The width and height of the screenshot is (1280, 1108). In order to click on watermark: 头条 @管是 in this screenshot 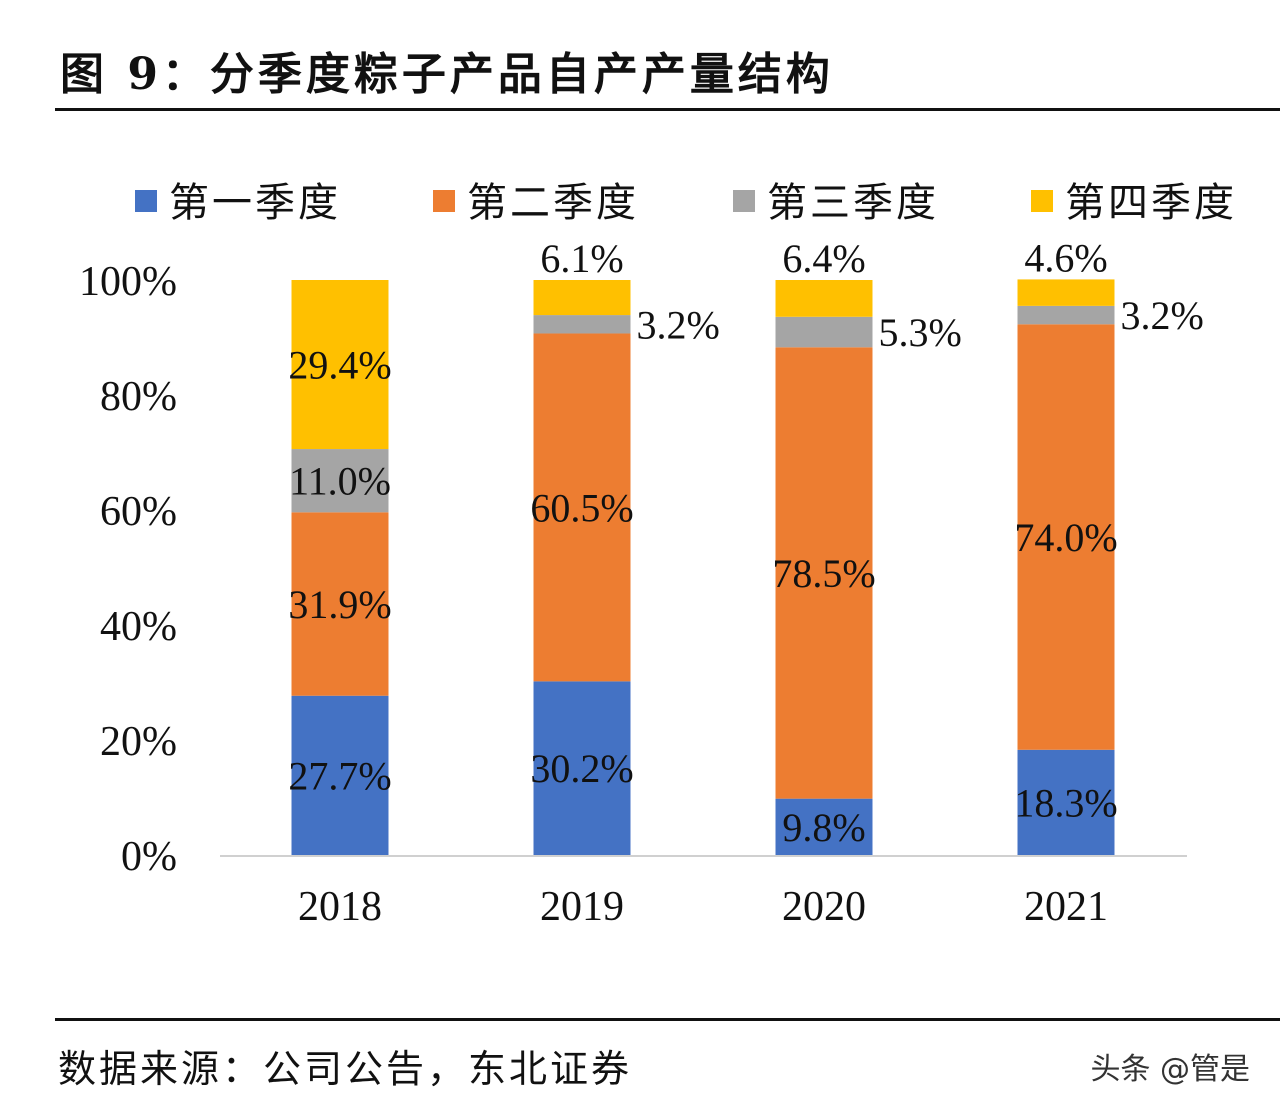, I will do `click(1170, 1069)`.